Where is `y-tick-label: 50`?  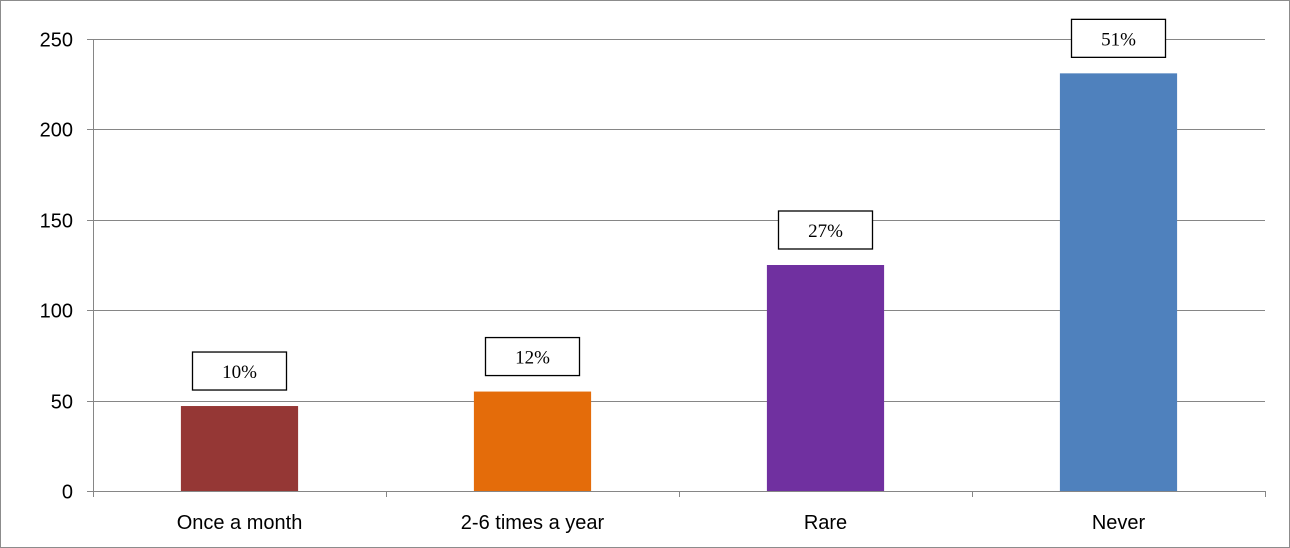
y-tick-label: 50 is located at coordinates (62, 403).